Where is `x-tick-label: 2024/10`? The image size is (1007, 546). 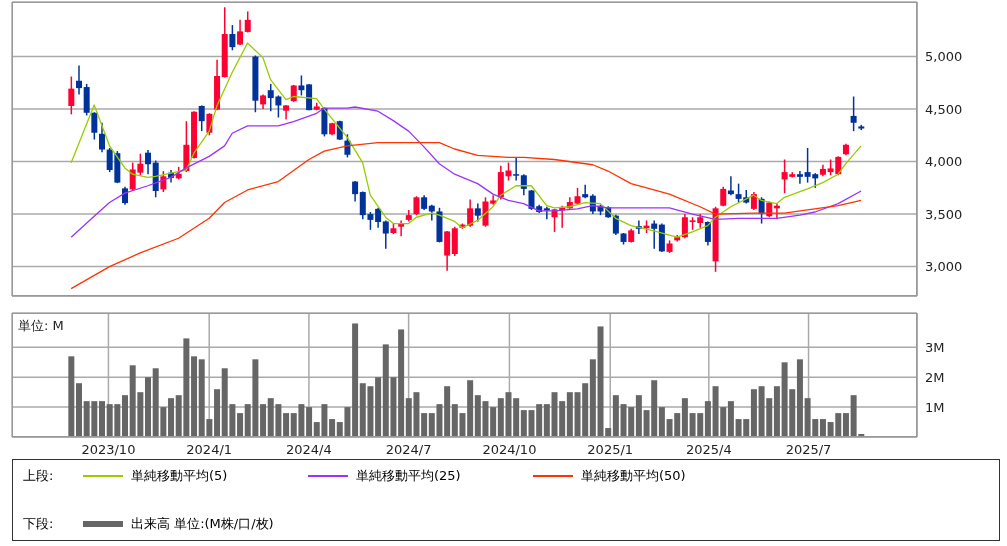
x-tick-label: 2024/10 is located at coordinates (509, 450).